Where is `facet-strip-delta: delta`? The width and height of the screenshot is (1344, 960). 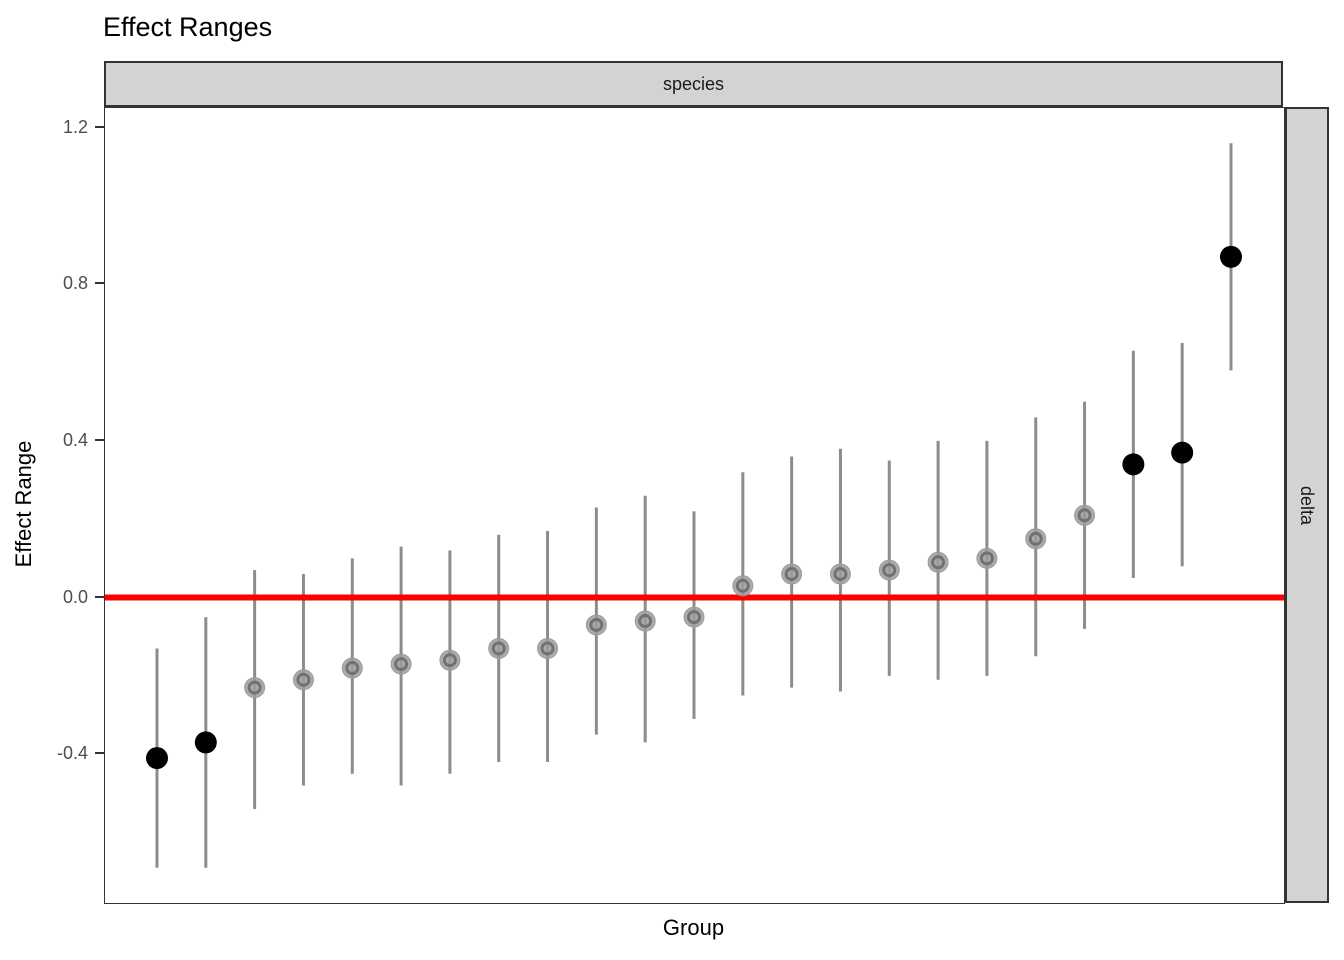 facet-strip-delta: delta is located at coordinates (1307, 505).